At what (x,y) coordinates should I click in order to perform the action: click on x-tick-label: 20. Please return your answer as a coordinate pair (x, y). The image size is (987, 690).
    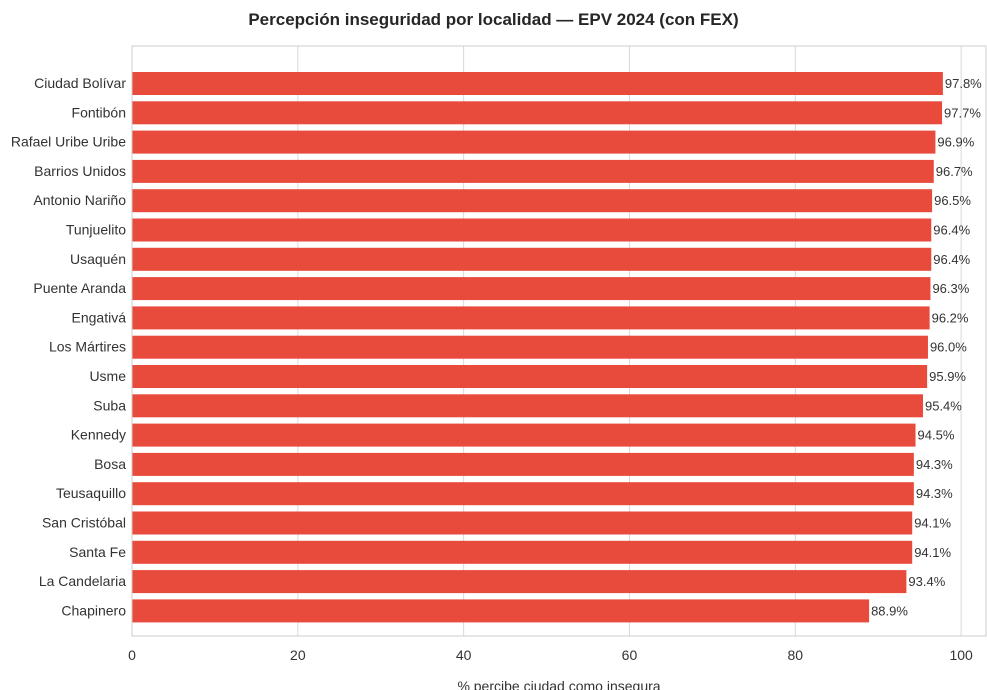
    Looking at the image, I should click on (298, 655).